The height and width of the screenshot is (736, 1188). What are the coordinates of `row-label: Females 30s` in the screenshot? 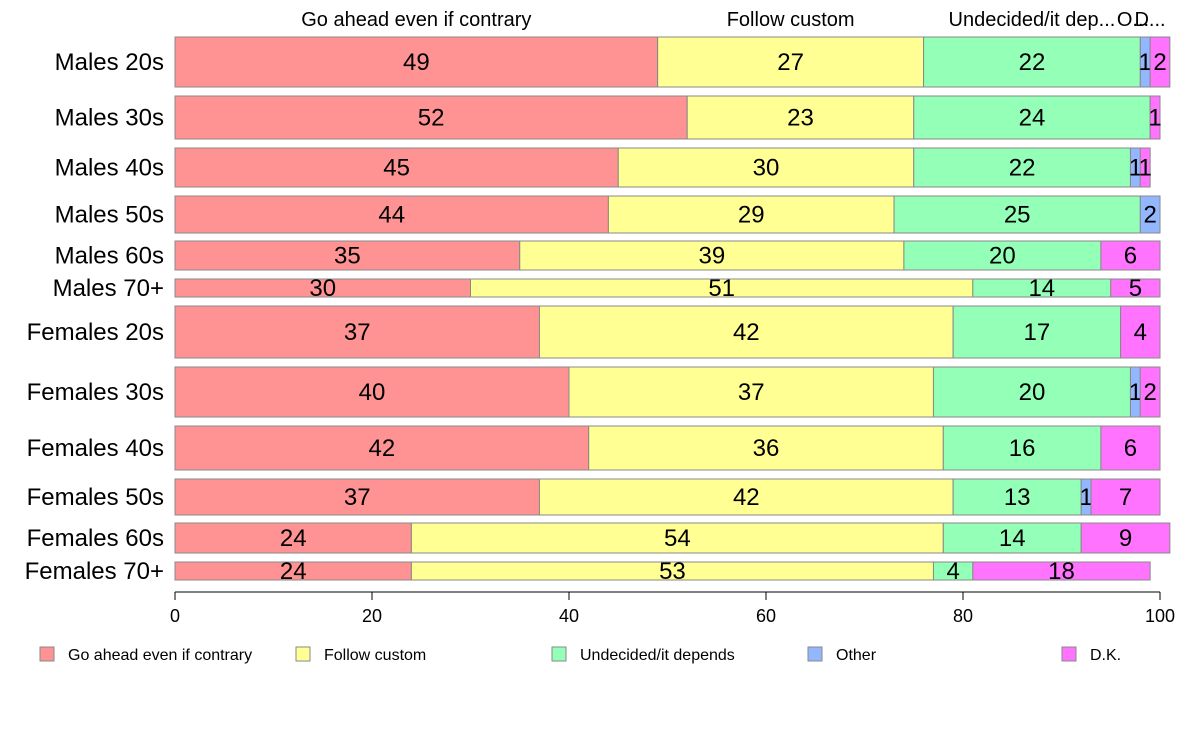 It's located at (95, 392).